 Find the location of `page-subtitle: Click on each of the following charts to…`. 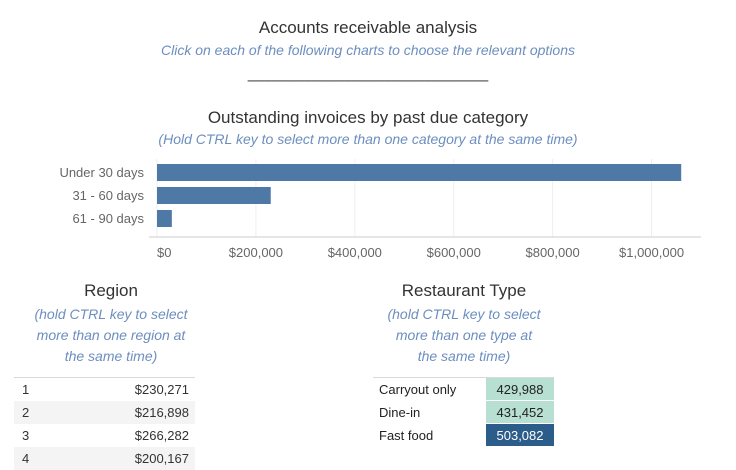

page-subtitle: Click on each of the following charts to… is located at coordinates (368, 50).